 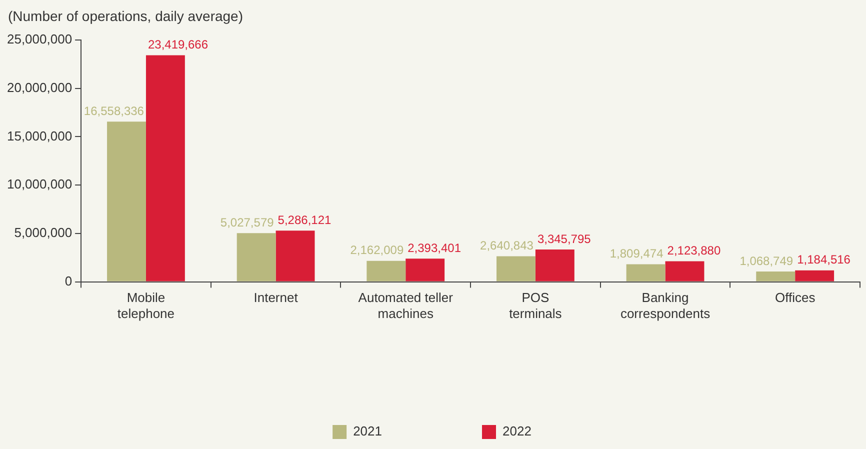 I want to click on x-tick-label: Banking correspondents, so click(x=665, y=305).